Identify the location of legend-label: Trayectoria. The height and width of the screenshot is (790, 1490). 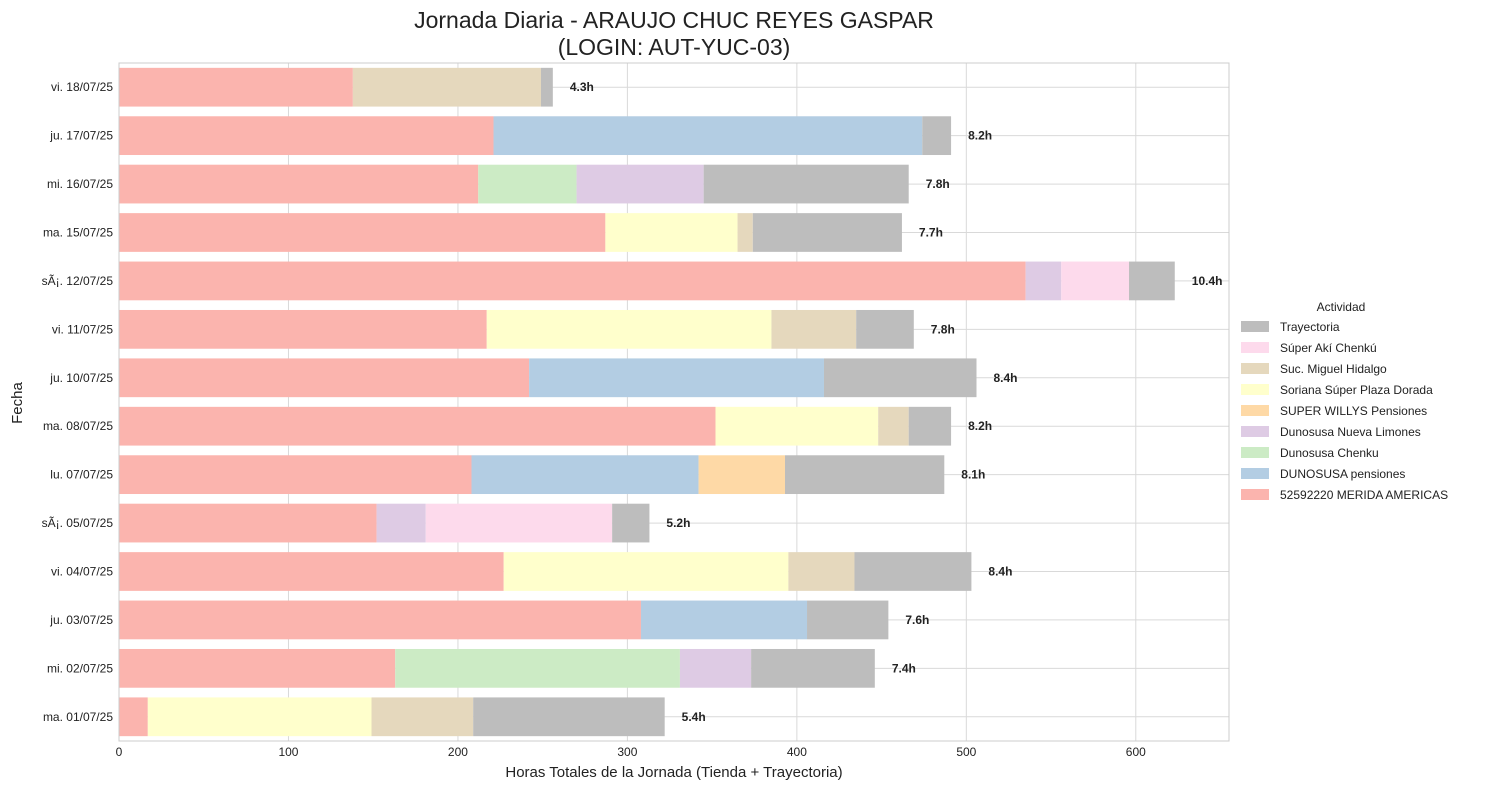
(1310, 327).